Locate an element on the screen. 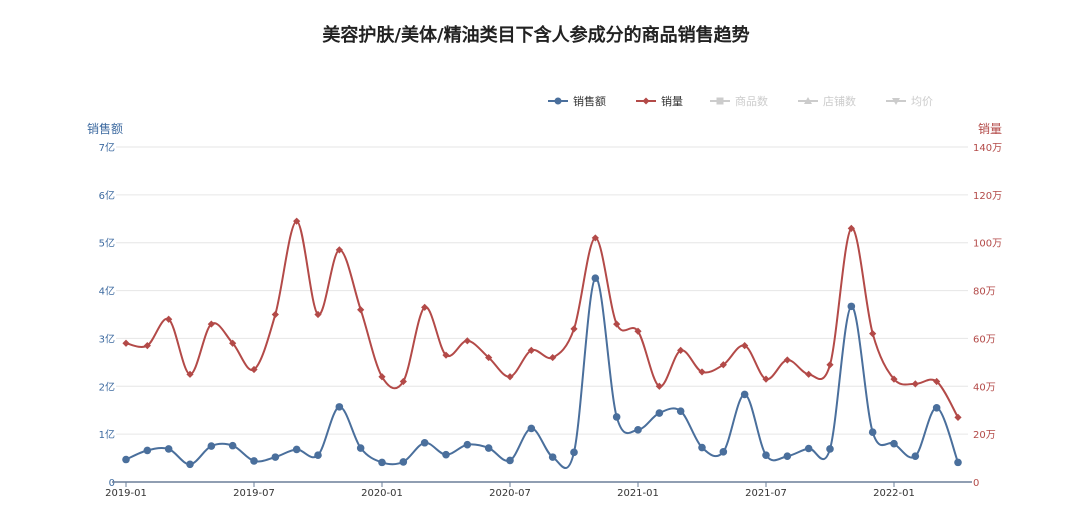  y-left-tick-label: 1亿 is located at coordinates (107, 434).